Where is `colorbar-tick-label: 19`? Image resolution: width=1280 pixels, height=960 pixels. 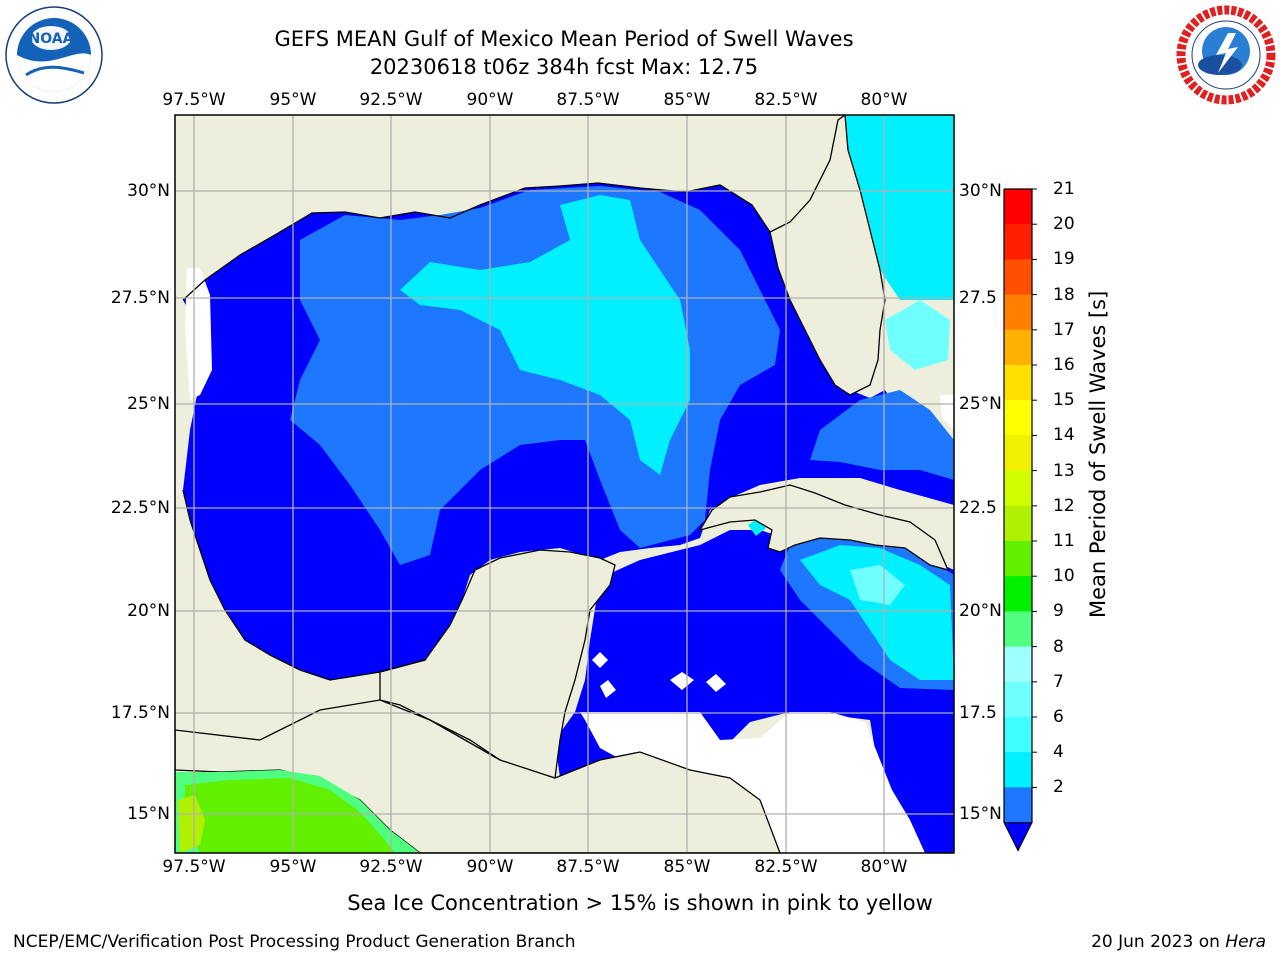 colorbar-tick-label: 19 is located at coordinates (1064, 259).